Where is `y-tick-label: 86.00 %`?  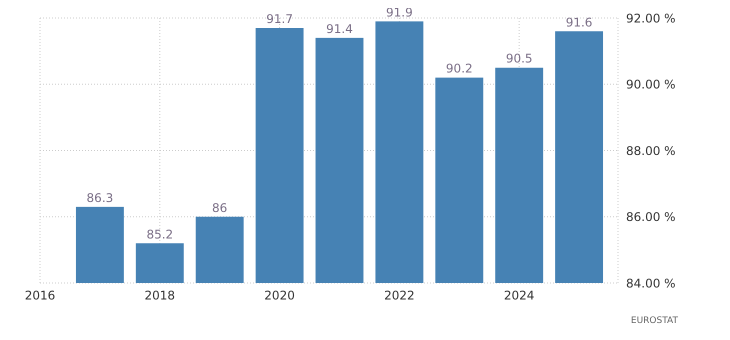 y-tick-label: 86.00 % is located at coordinates (651, 217).